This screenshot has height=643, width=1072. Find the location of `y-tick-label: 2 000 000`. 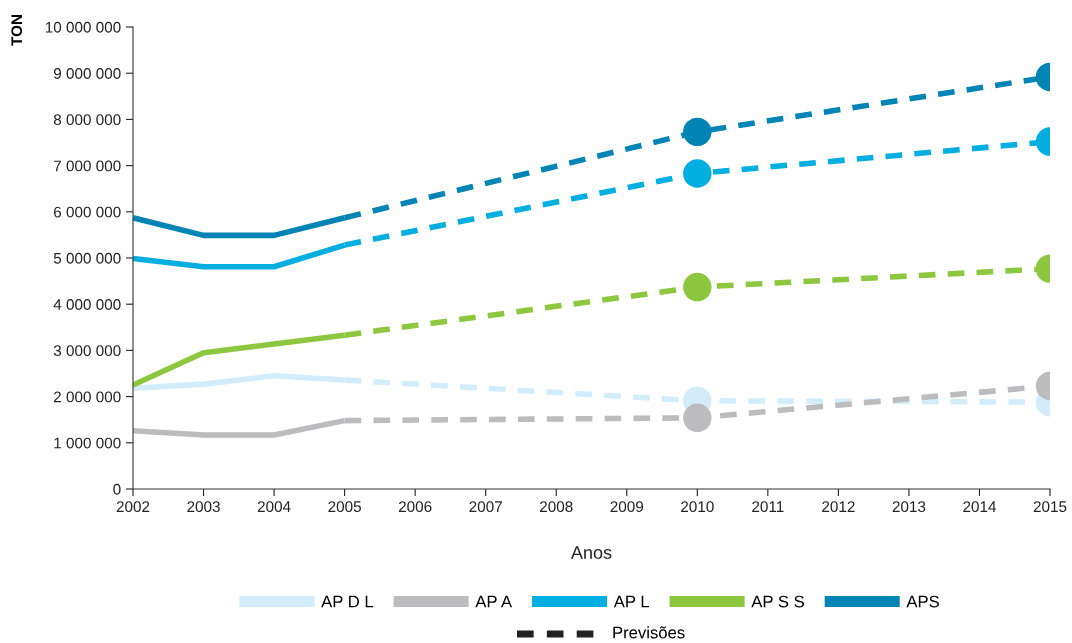

y-tick-label: 2 000 000 is located at coordinates (87, 397).